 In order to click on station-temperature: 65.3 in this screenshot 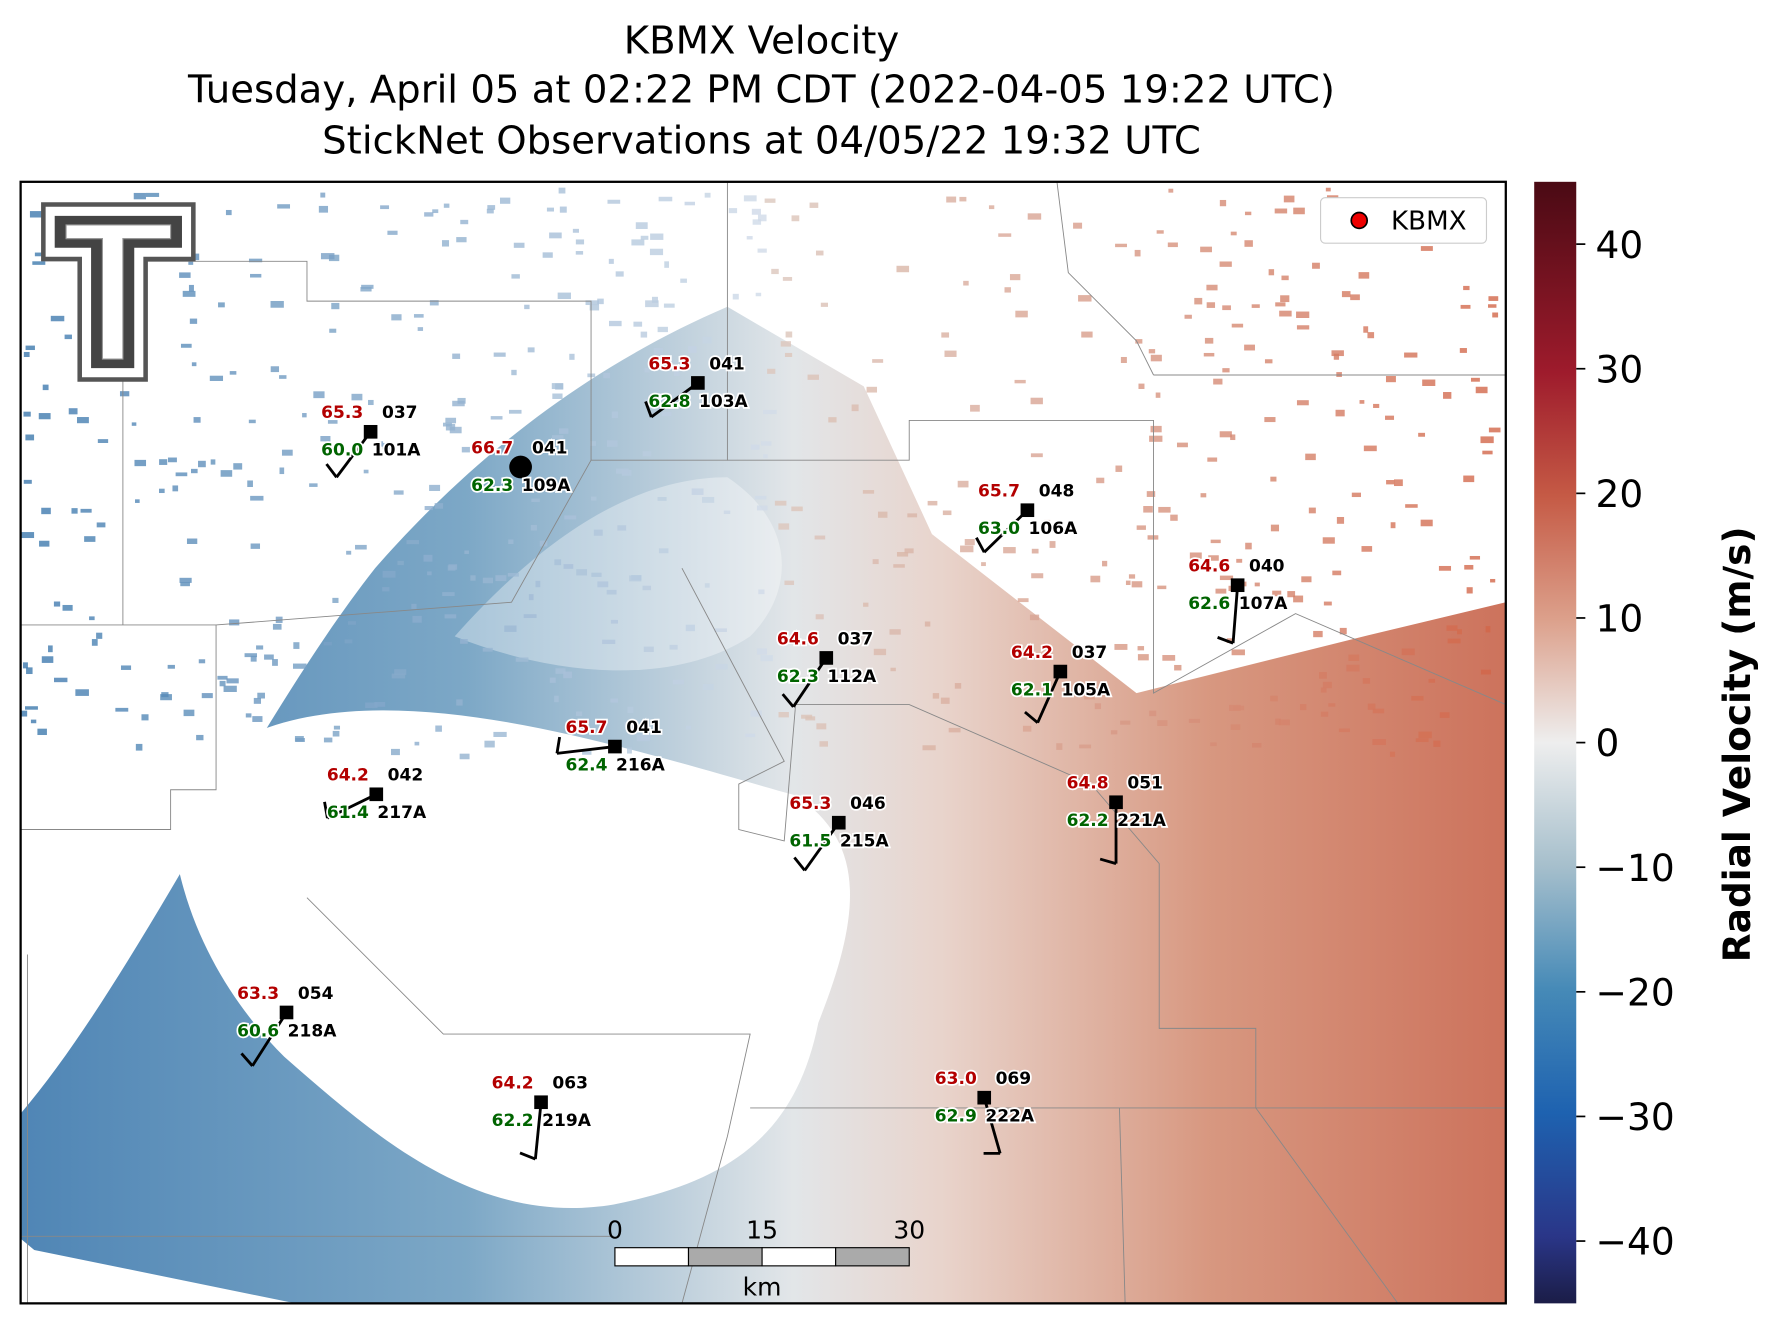, I will do `click(342, 413)`.